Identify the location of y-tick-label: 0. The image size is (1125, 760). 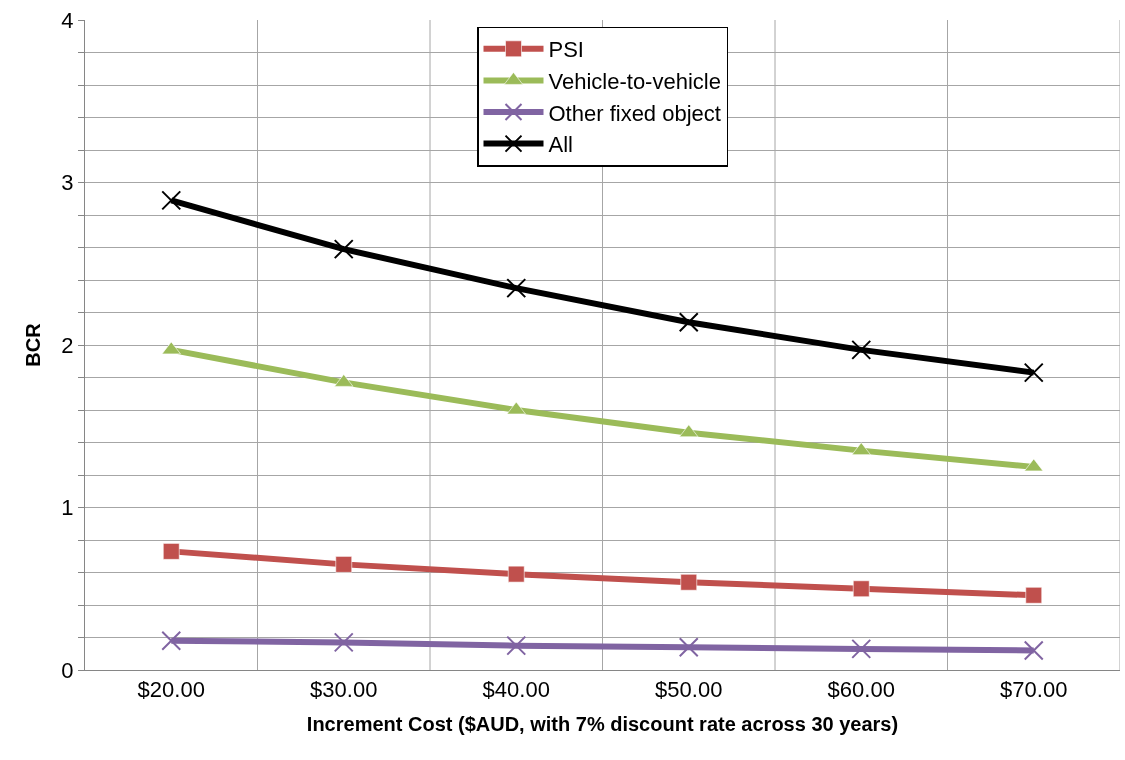
(67, 670).